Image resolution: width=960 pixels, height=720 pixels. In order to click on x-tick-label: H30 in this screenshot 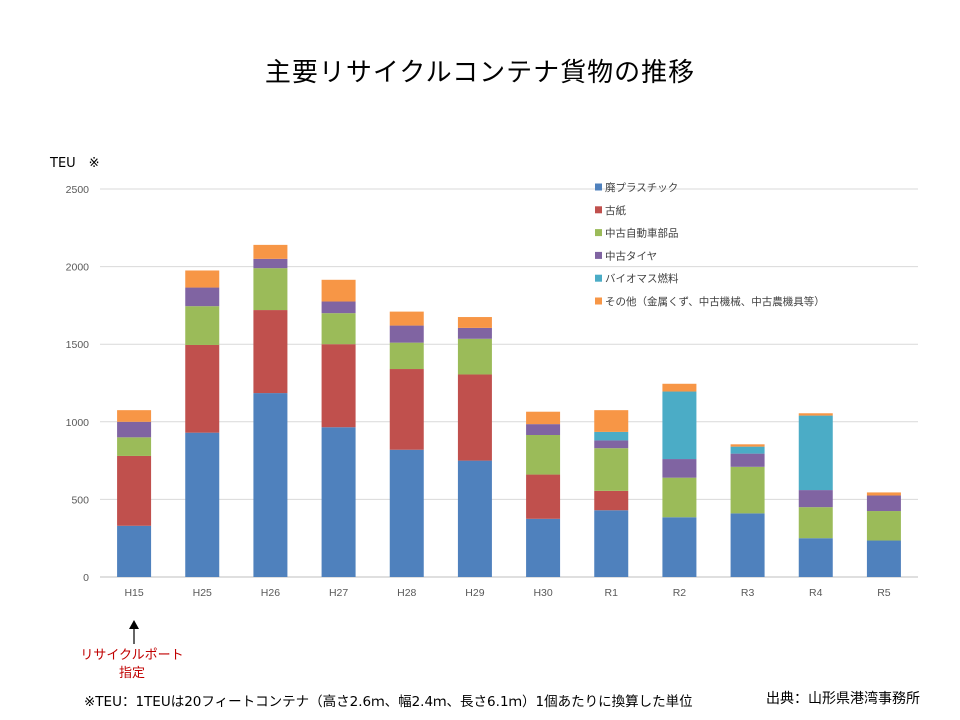, I will do `click(542, 593)`.